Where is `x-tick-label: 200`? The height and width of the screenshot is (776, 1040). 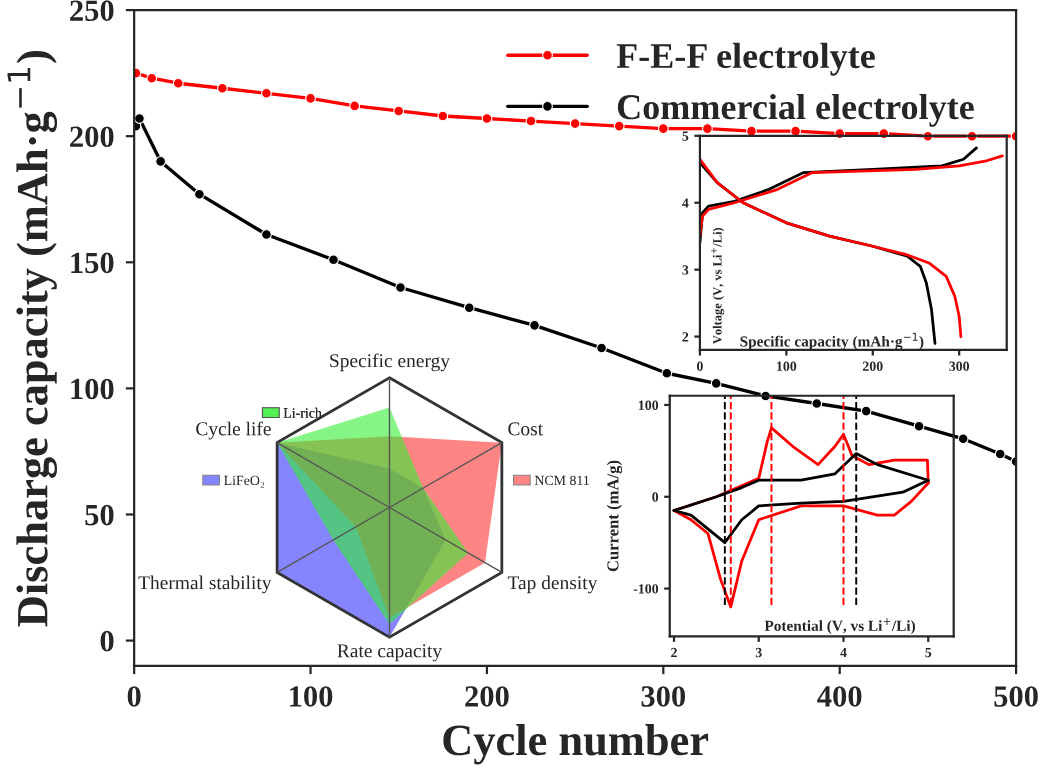 x-tick-label: 200 is located at coordinates (487, 696).